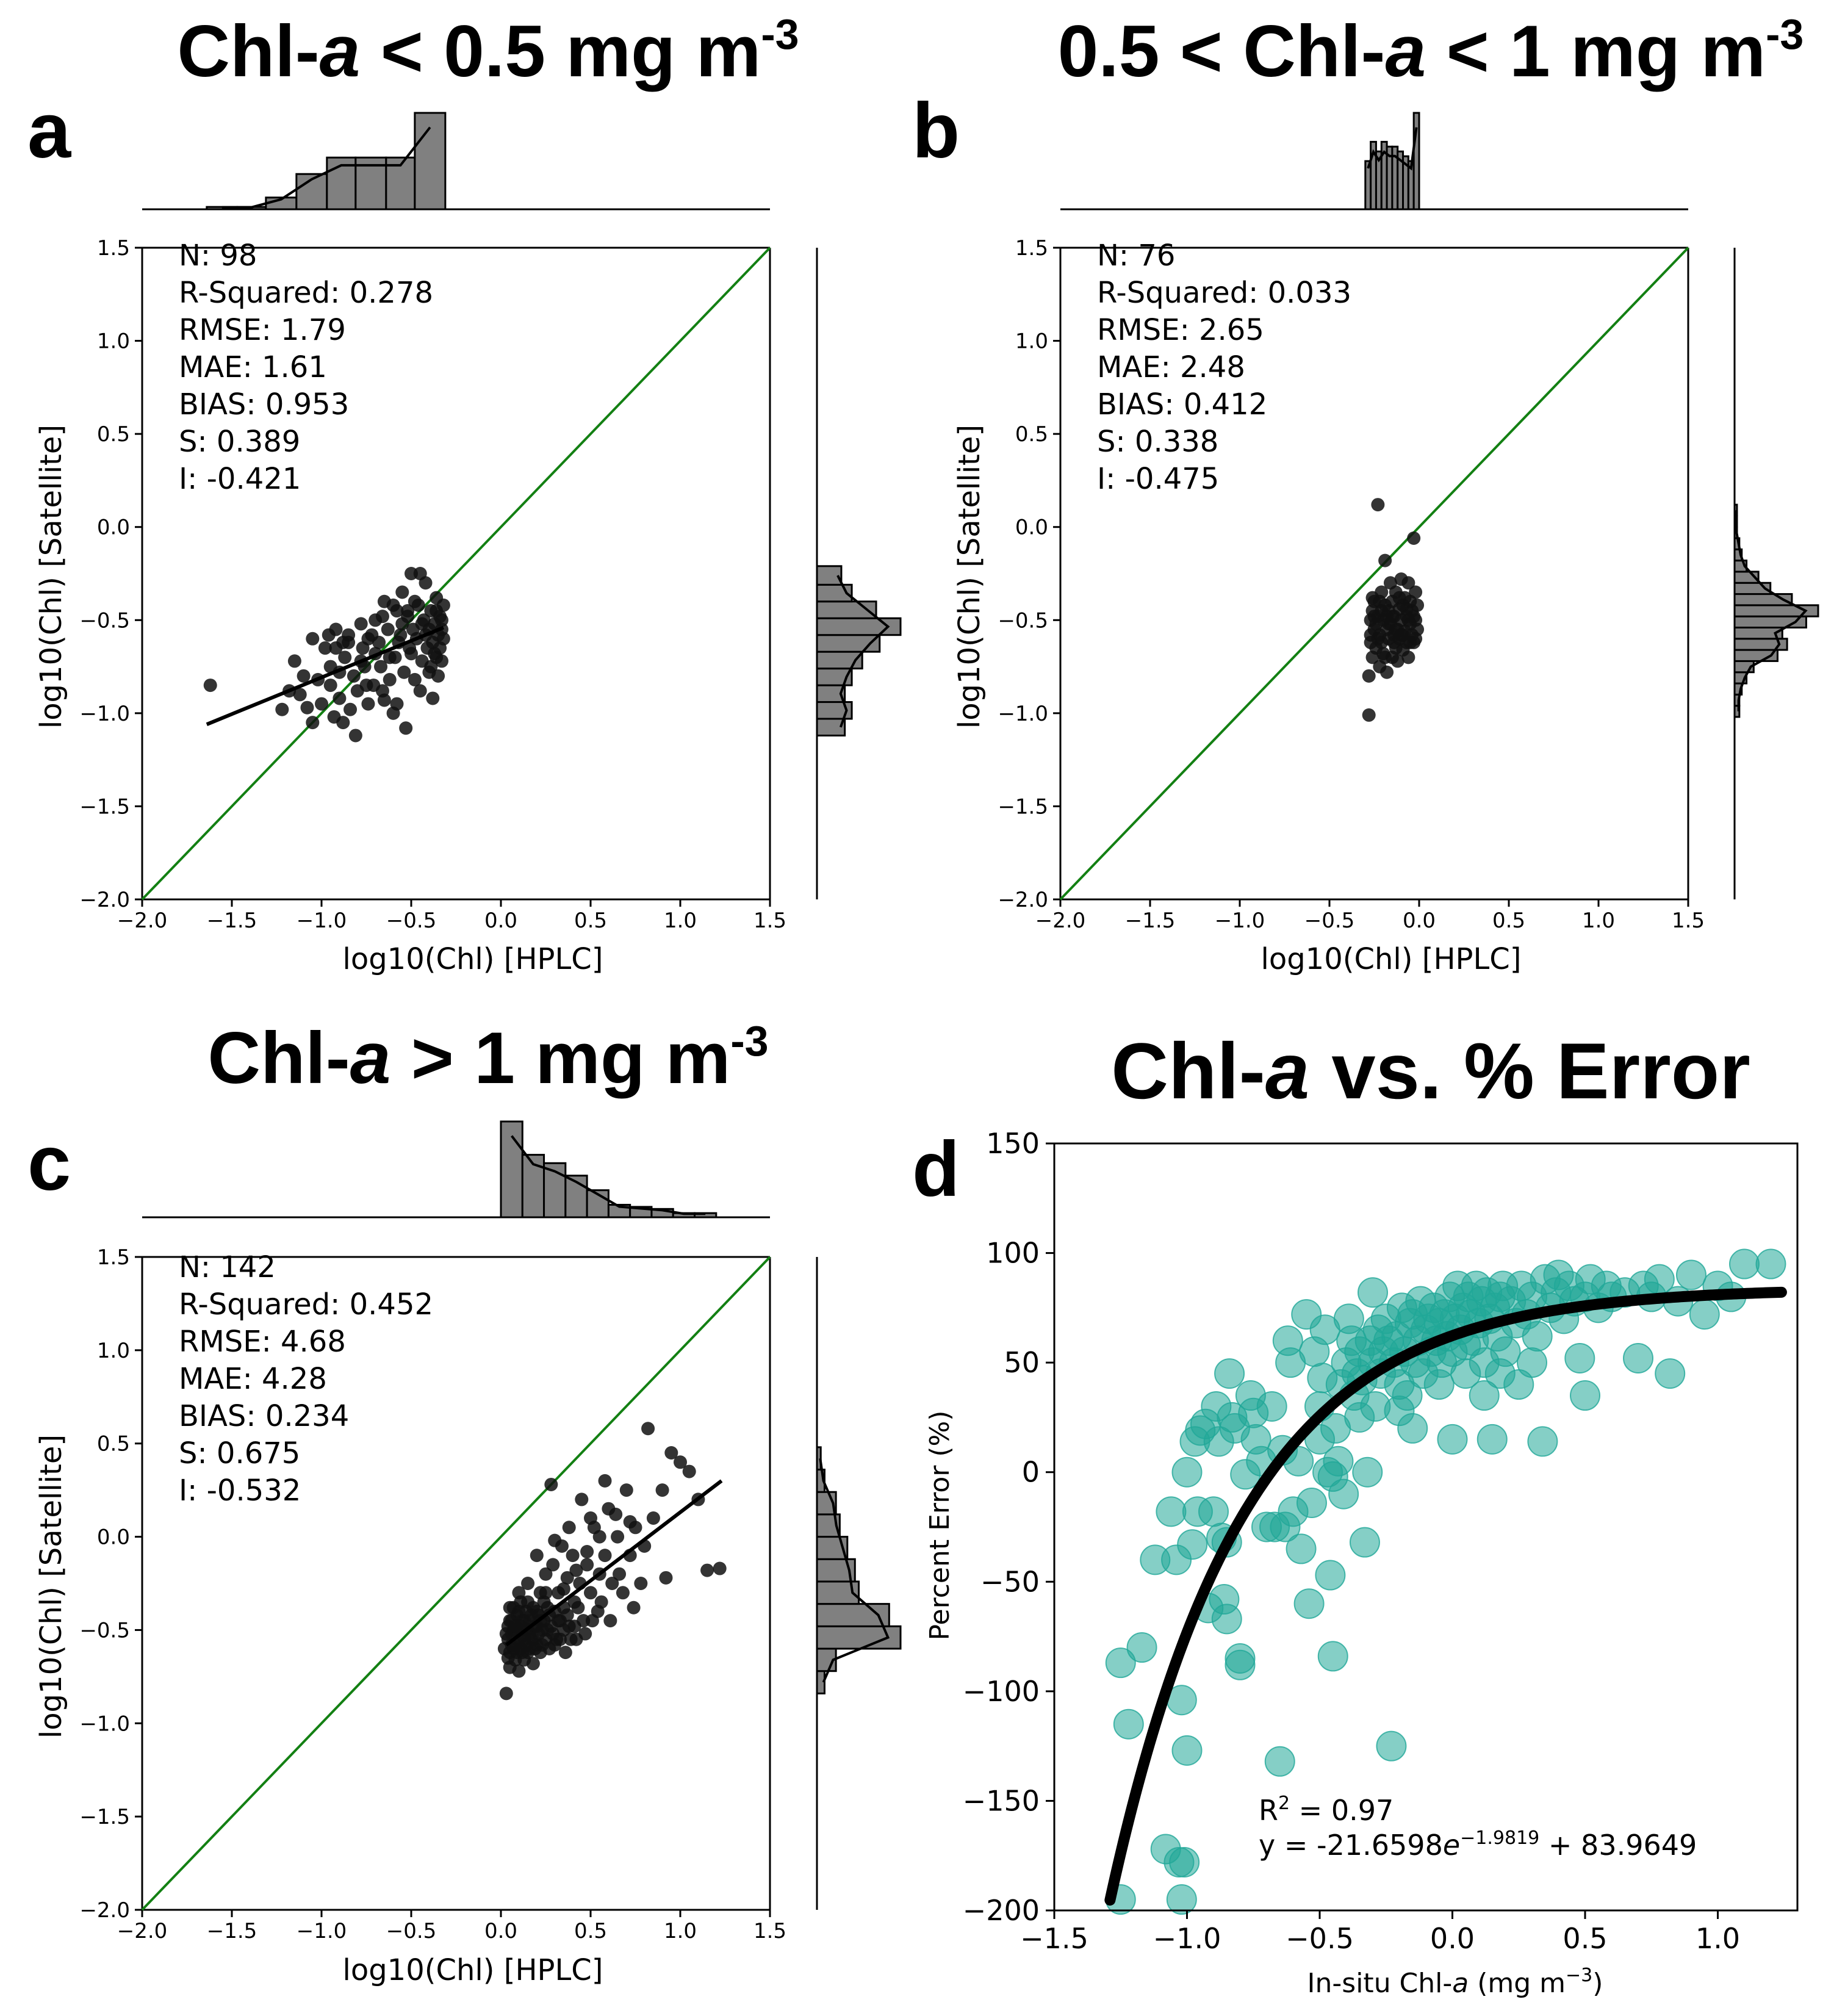  I want to click on panel-b-xlabel: log10(Chl) [HPLC], so click(1391, 959).